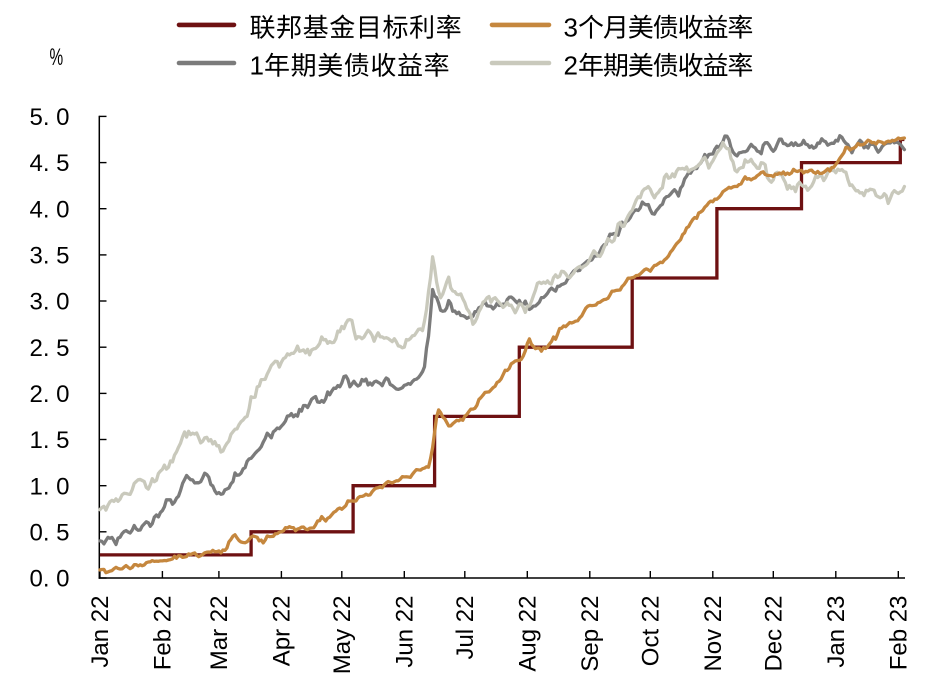 The width and height of the screenshot is (935, 682). Describe the element at coordinates (49, 302) in the screenshot. I see `svg-text: 3. 0` at that location.